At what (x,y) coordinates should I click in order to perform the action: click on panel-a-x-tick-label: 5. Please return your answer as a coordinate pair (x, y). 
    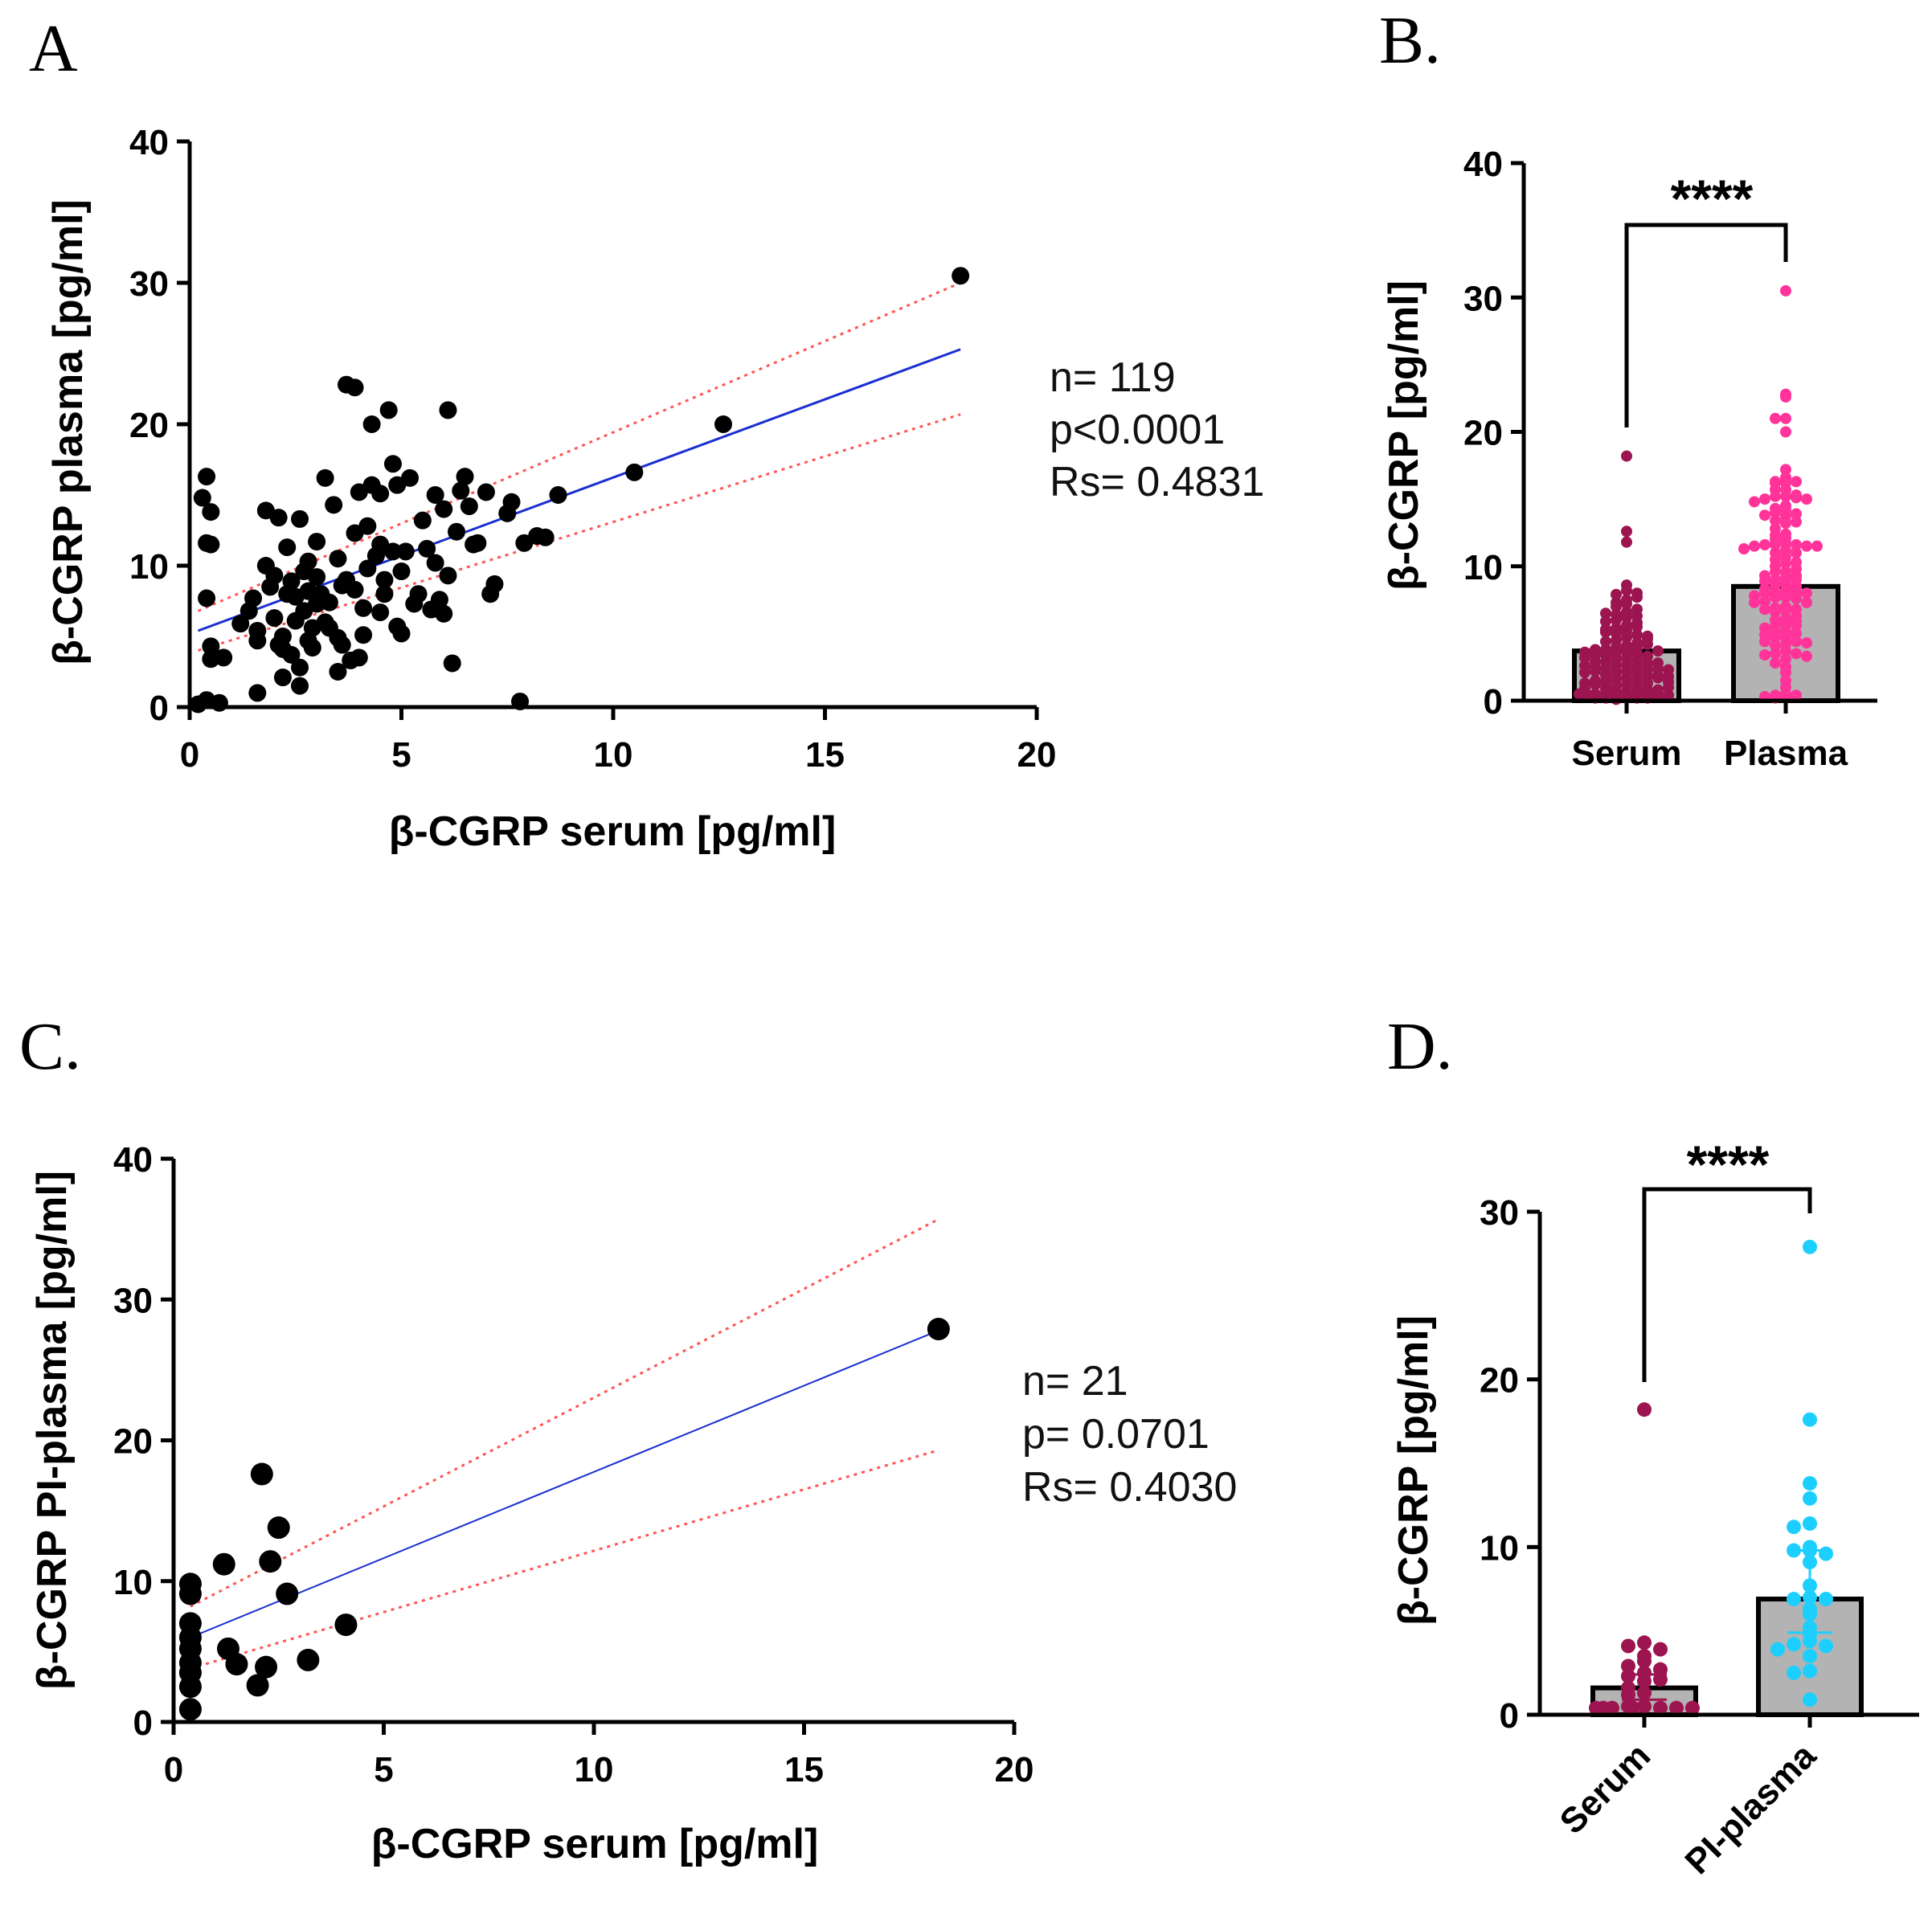
    Looking at the image, I should click on (401, 755).